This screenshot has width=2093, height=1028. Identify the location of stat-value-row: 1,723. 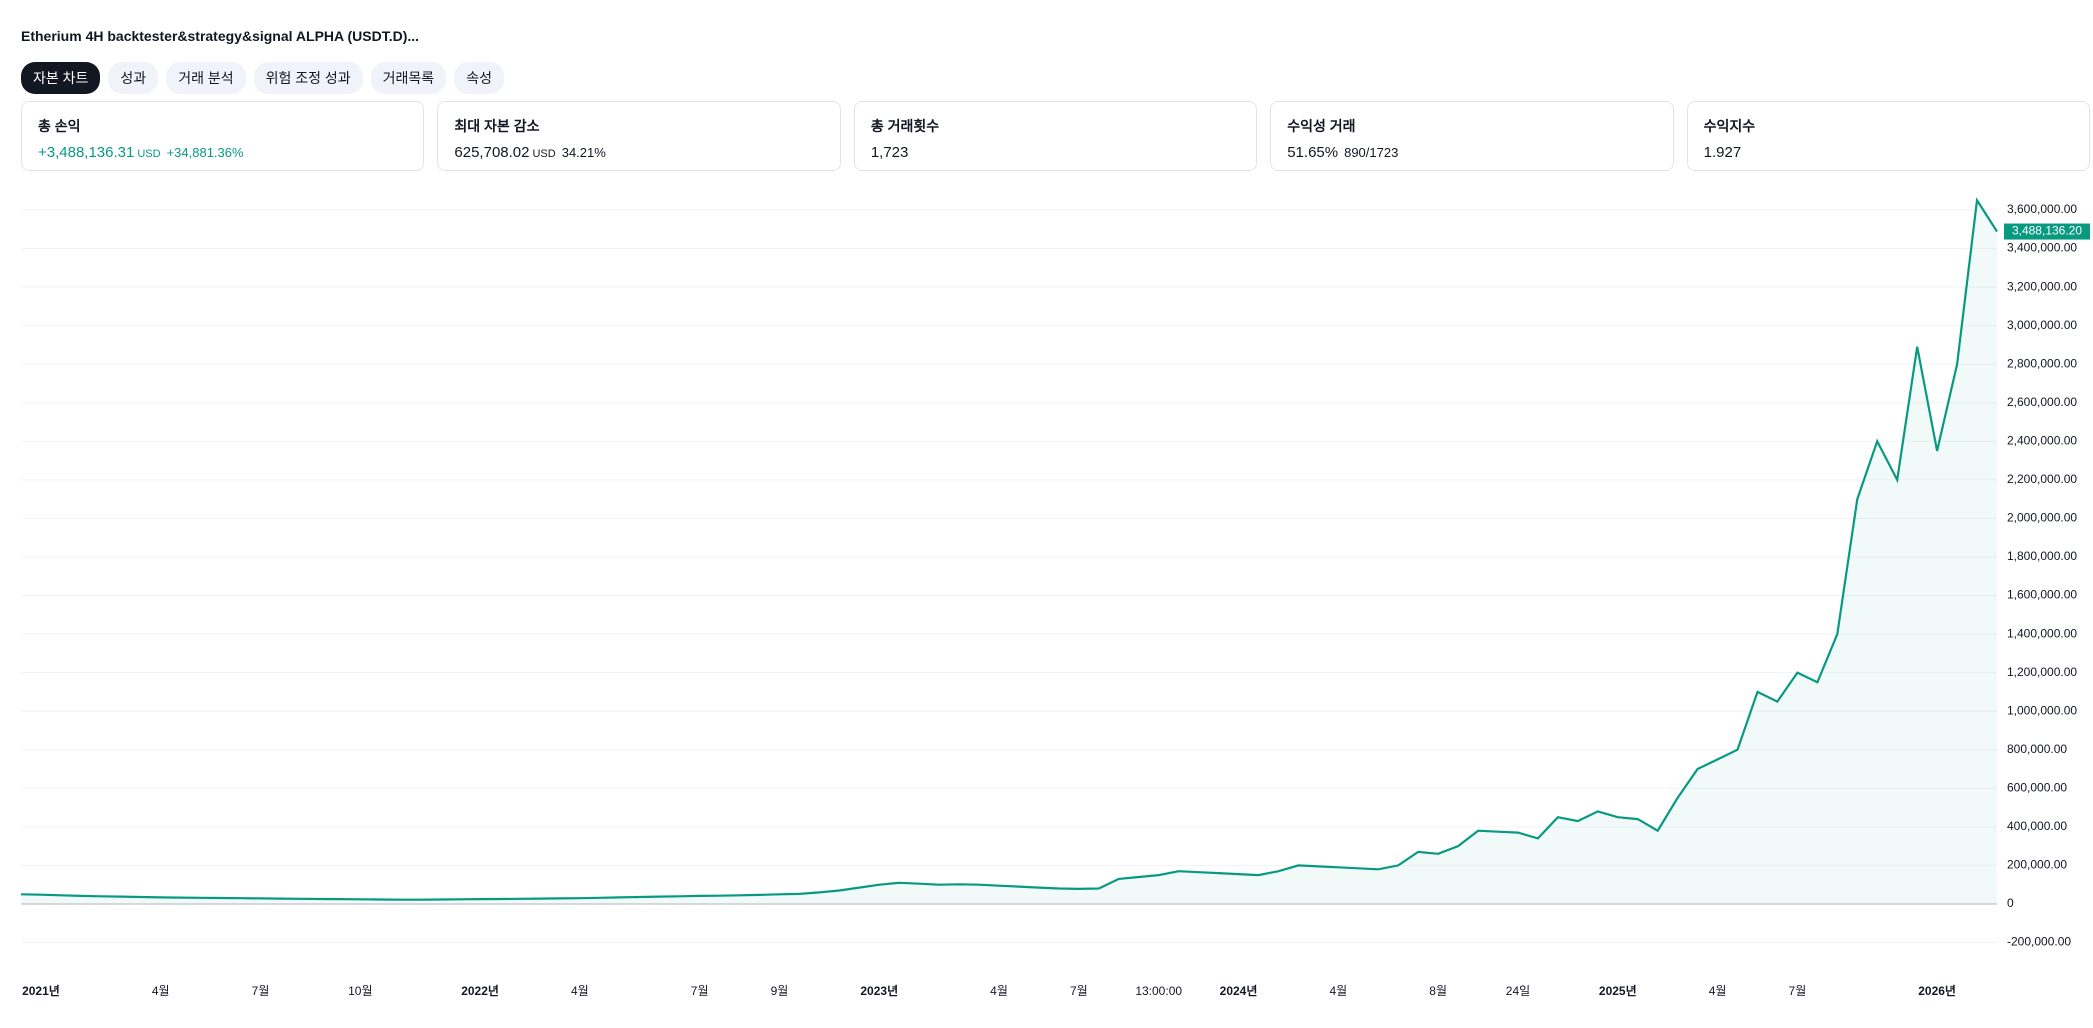
(1055, 152).